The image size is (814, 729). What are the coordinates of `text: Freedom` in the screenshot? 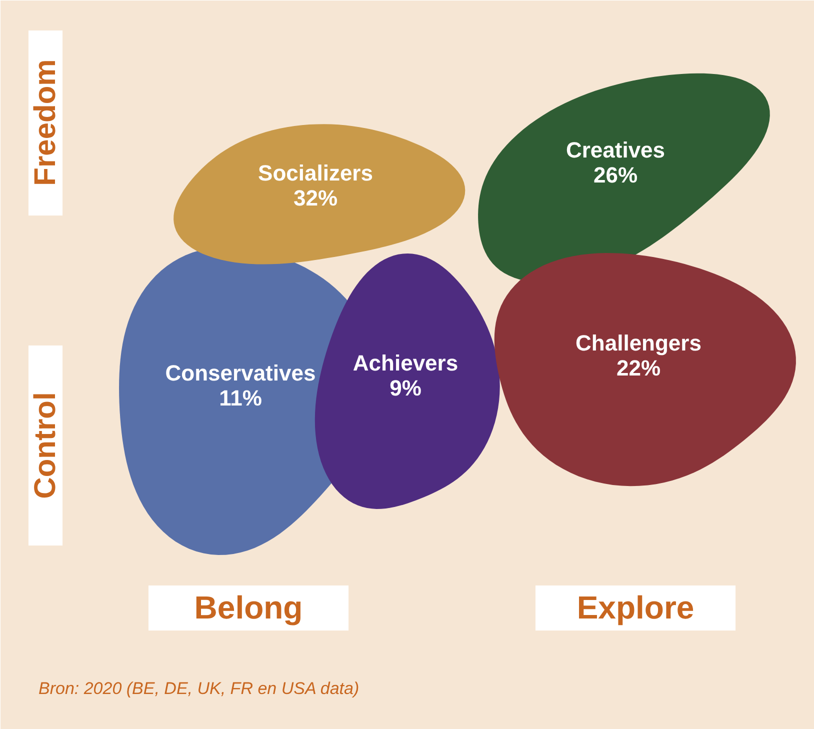 It's located at (45, 122).